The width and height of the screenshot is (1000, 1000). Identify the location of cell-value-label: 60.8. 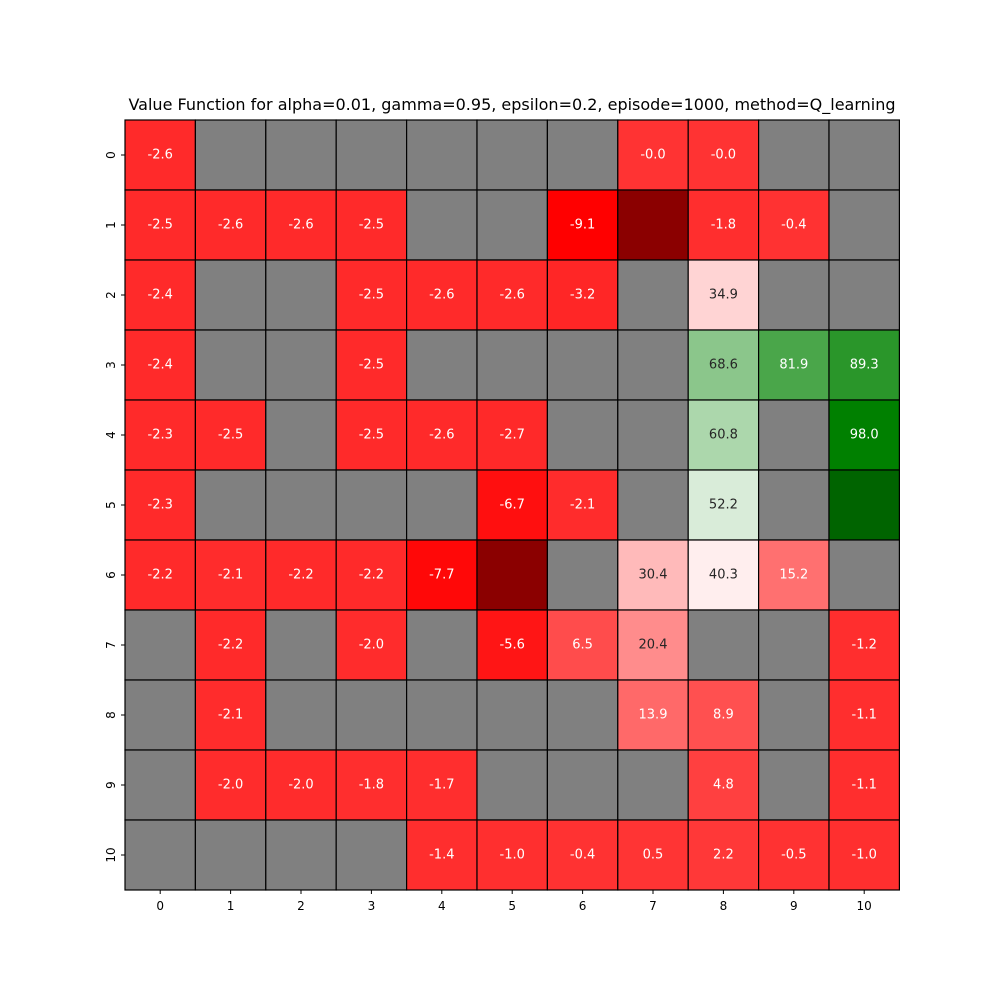
(723, 435).